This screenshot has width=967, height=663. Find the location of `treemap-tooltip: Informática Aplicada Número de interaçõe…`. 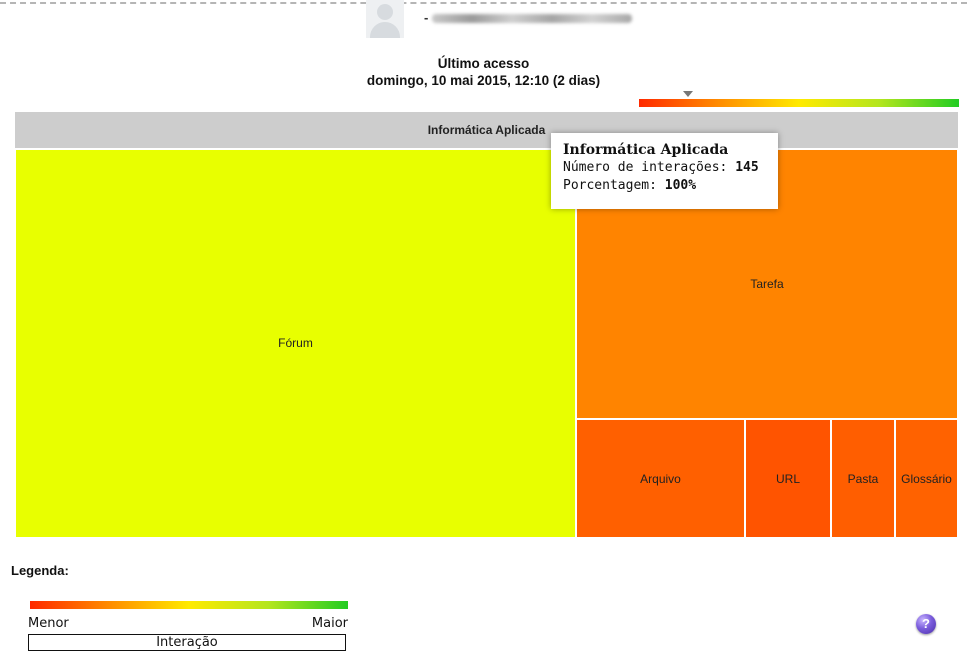

treemap-tooltip: Informática Aplicada Número de interaçõe… is located at coordinates (664, 171).